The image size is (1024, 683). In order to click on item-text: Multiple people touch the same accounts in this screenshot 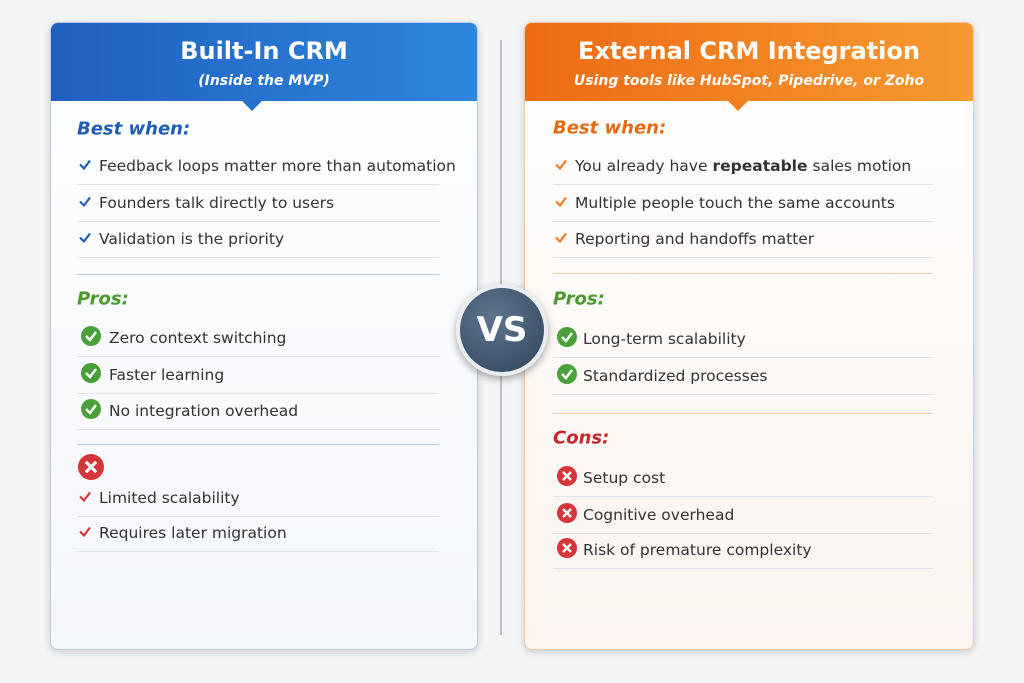, I will do `click(735, 203)`.